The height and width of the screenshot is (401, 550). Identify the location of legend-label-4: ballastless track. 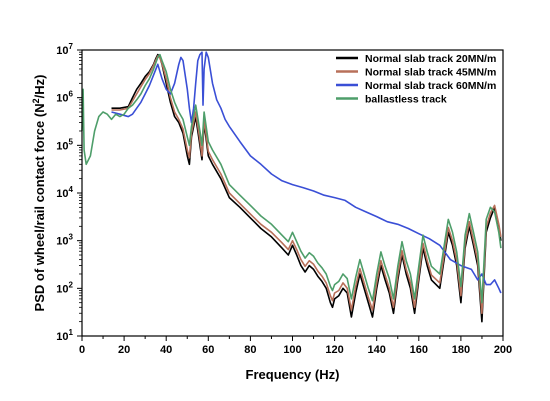
(406, 100).